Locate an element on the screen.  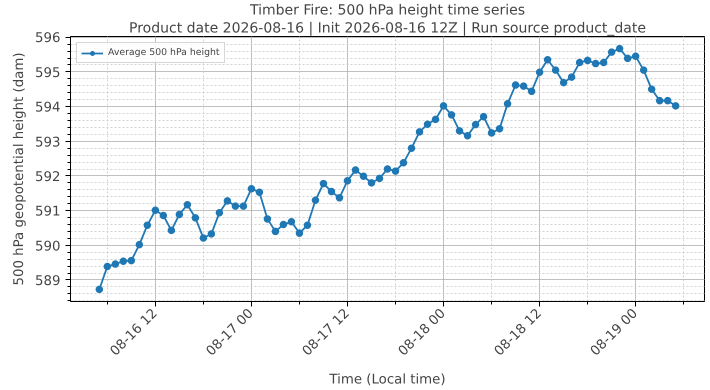
chart-subtitle: Product date 2026-08-16 | Init 2026-08-16 12Z | Run source product_date is located at coordinates (387, 28).